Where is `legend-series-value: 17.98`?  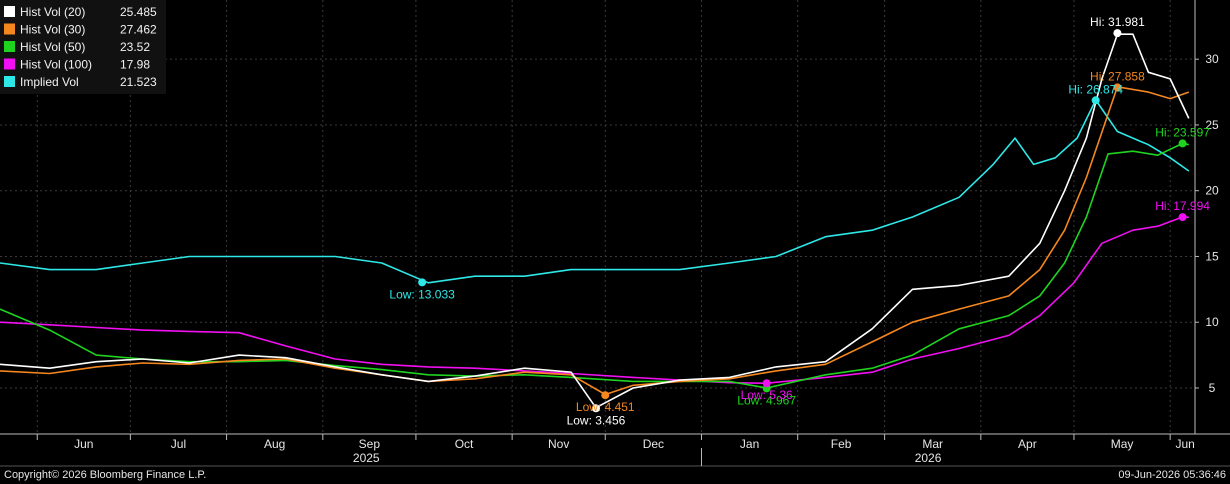
legend-series-value: 17.98 is located at coordinates (135, 65).